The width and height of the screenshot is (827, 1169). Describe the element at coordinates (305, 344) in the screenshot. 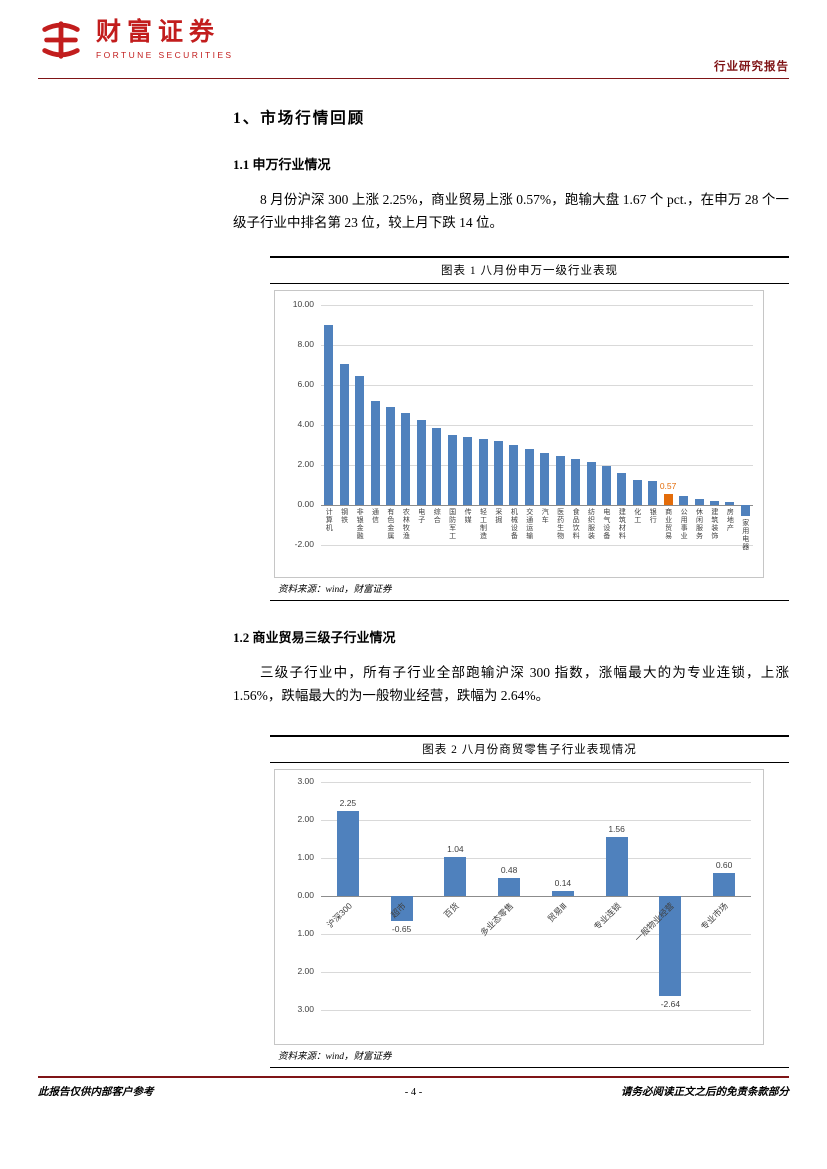

I see `y-tick-label: 8.00` at that location.